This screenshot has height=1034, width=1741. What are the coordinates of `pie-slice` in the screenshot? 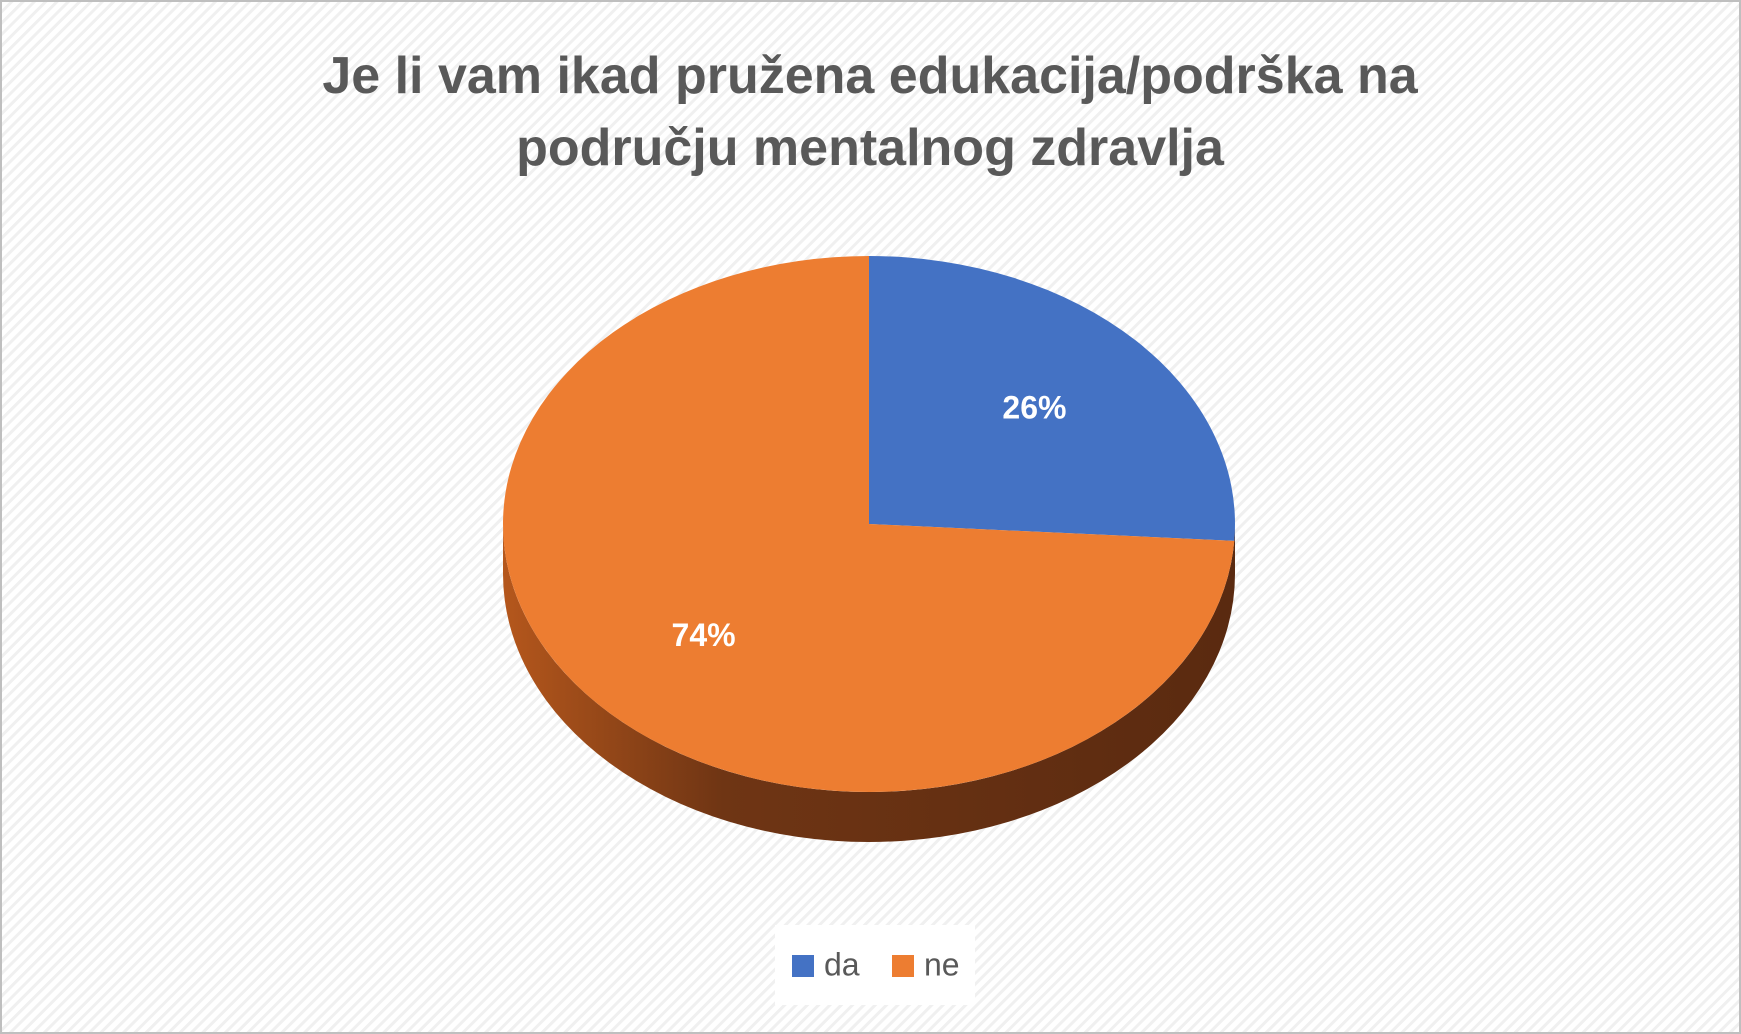 It's located at (1052, 398).